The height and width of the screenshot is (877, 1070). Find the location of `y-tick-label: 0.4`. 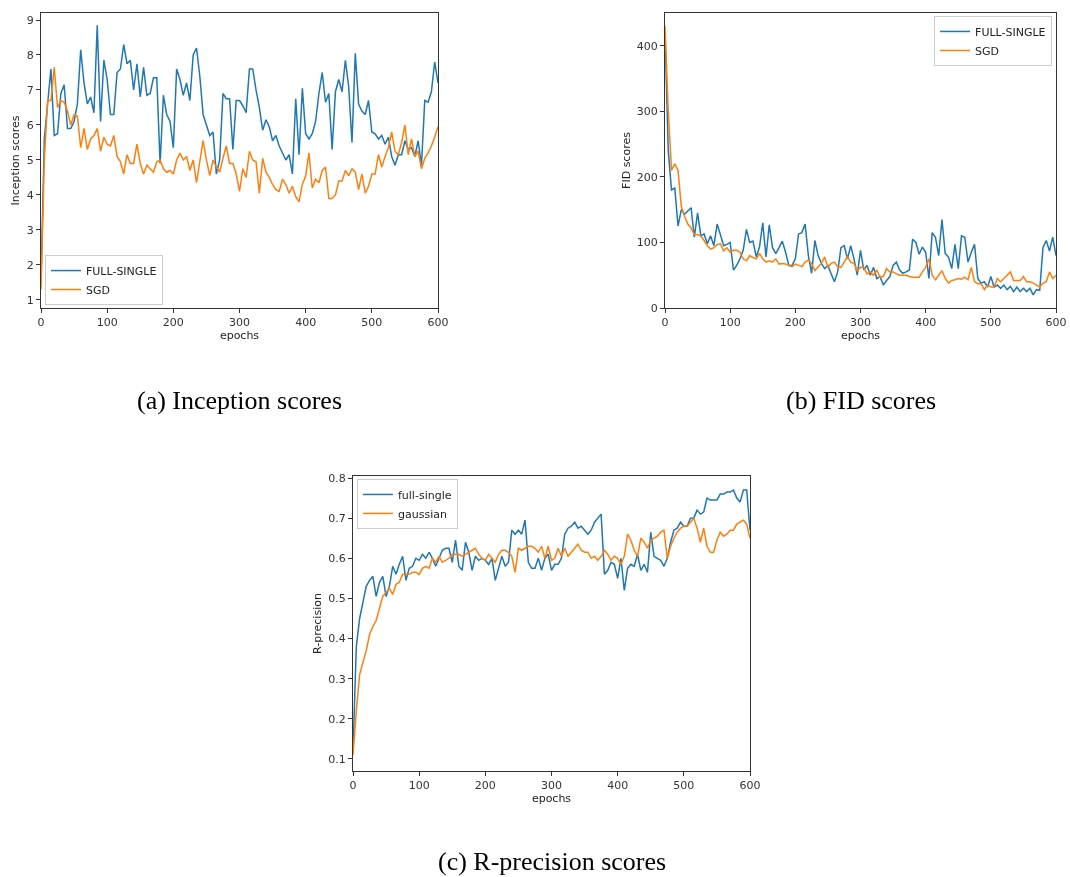

y-tick-label: 0.4 is located at coordinates (337, 639).